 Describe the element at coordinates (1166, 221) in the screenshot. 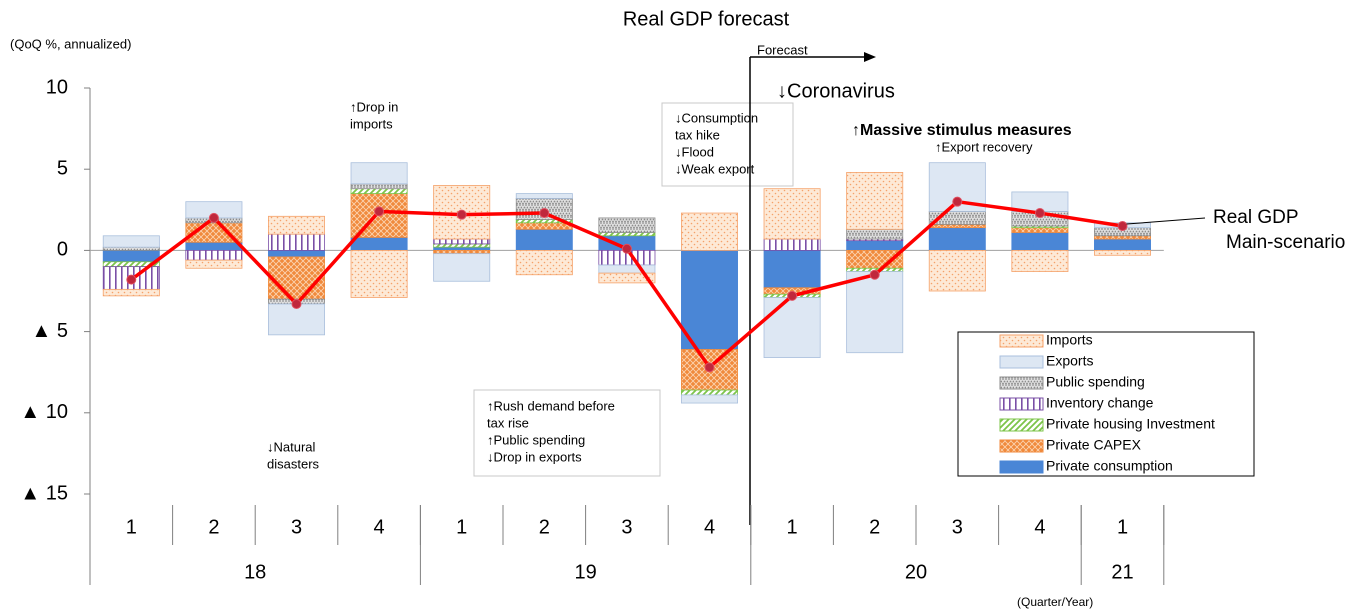

I see `label-leader` at that location.